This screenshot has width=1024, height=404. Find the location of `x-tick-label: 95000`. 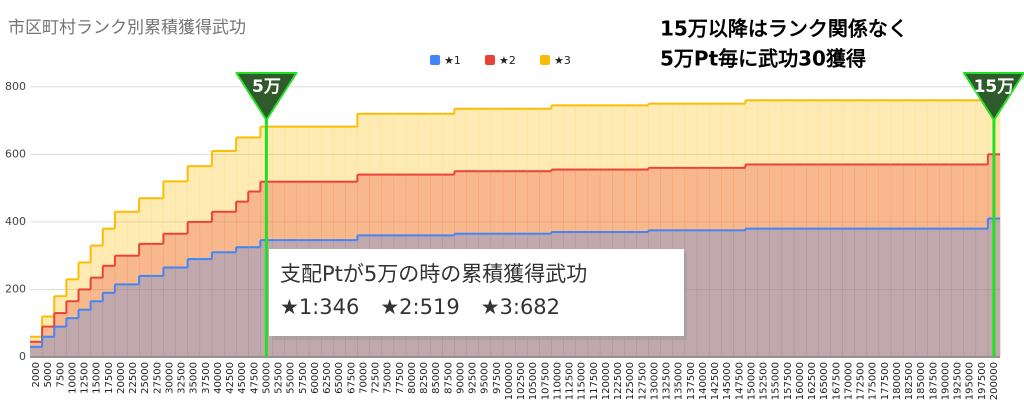

x-tick-label: 95000 is located at coordinates (485, 378).